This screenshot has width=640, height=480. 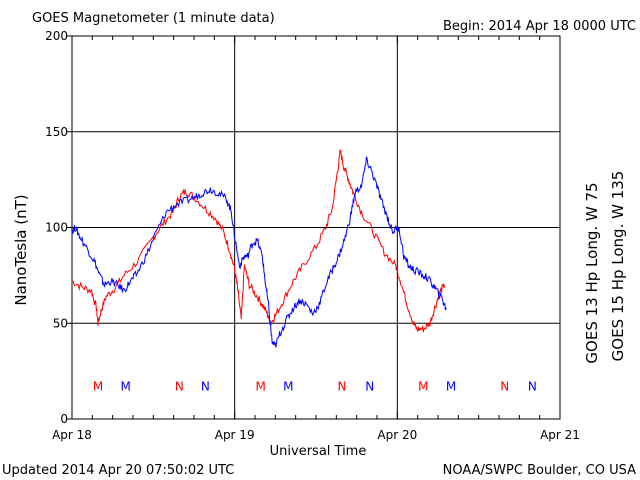 I want to click on x-tick-label: Apr 19, so click(x=235, y=435).